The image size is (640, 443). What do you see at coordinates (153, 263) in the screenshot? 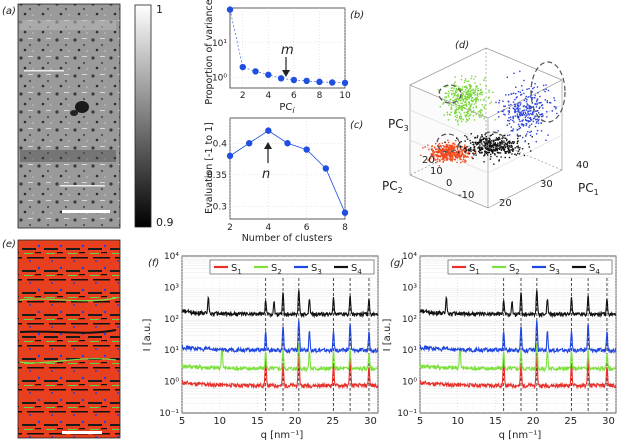
I see `panel-f-tag: (f)` at bounding box center [153, 263].